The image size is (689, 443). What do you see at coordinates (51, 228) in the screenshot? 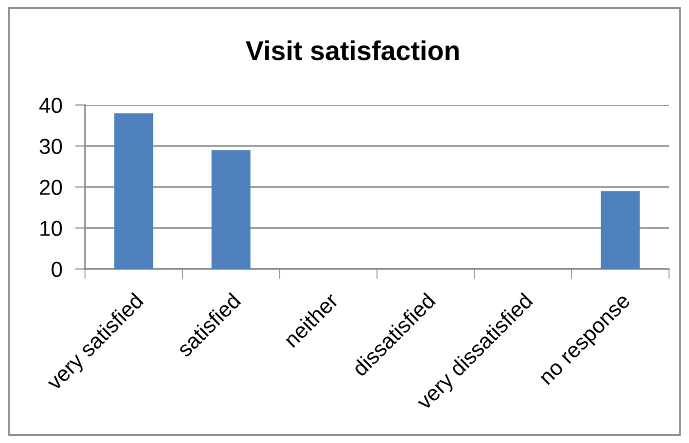
I see `y-tick-label: 10` at bounding box center [51, 228].